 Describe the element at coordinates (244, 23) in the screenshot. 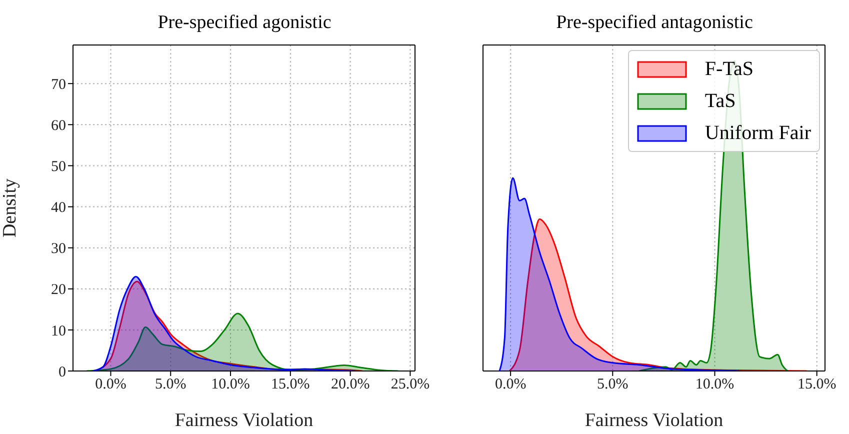

I see `chart-title: Pre-specified agonistic` at that location.